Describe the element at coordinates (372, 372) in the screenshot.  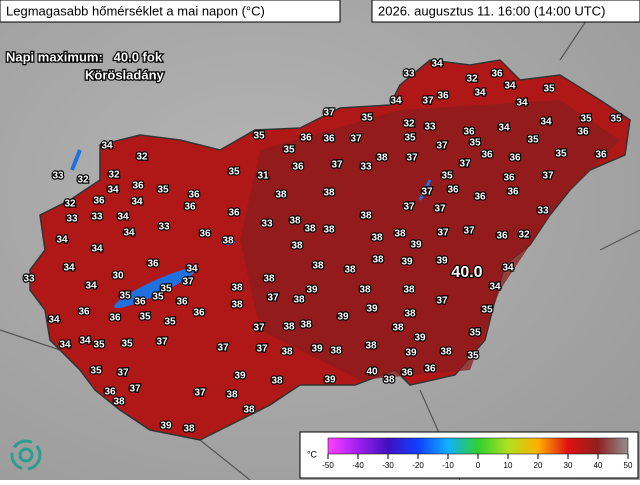
I see `station-temp: 40` at that location.